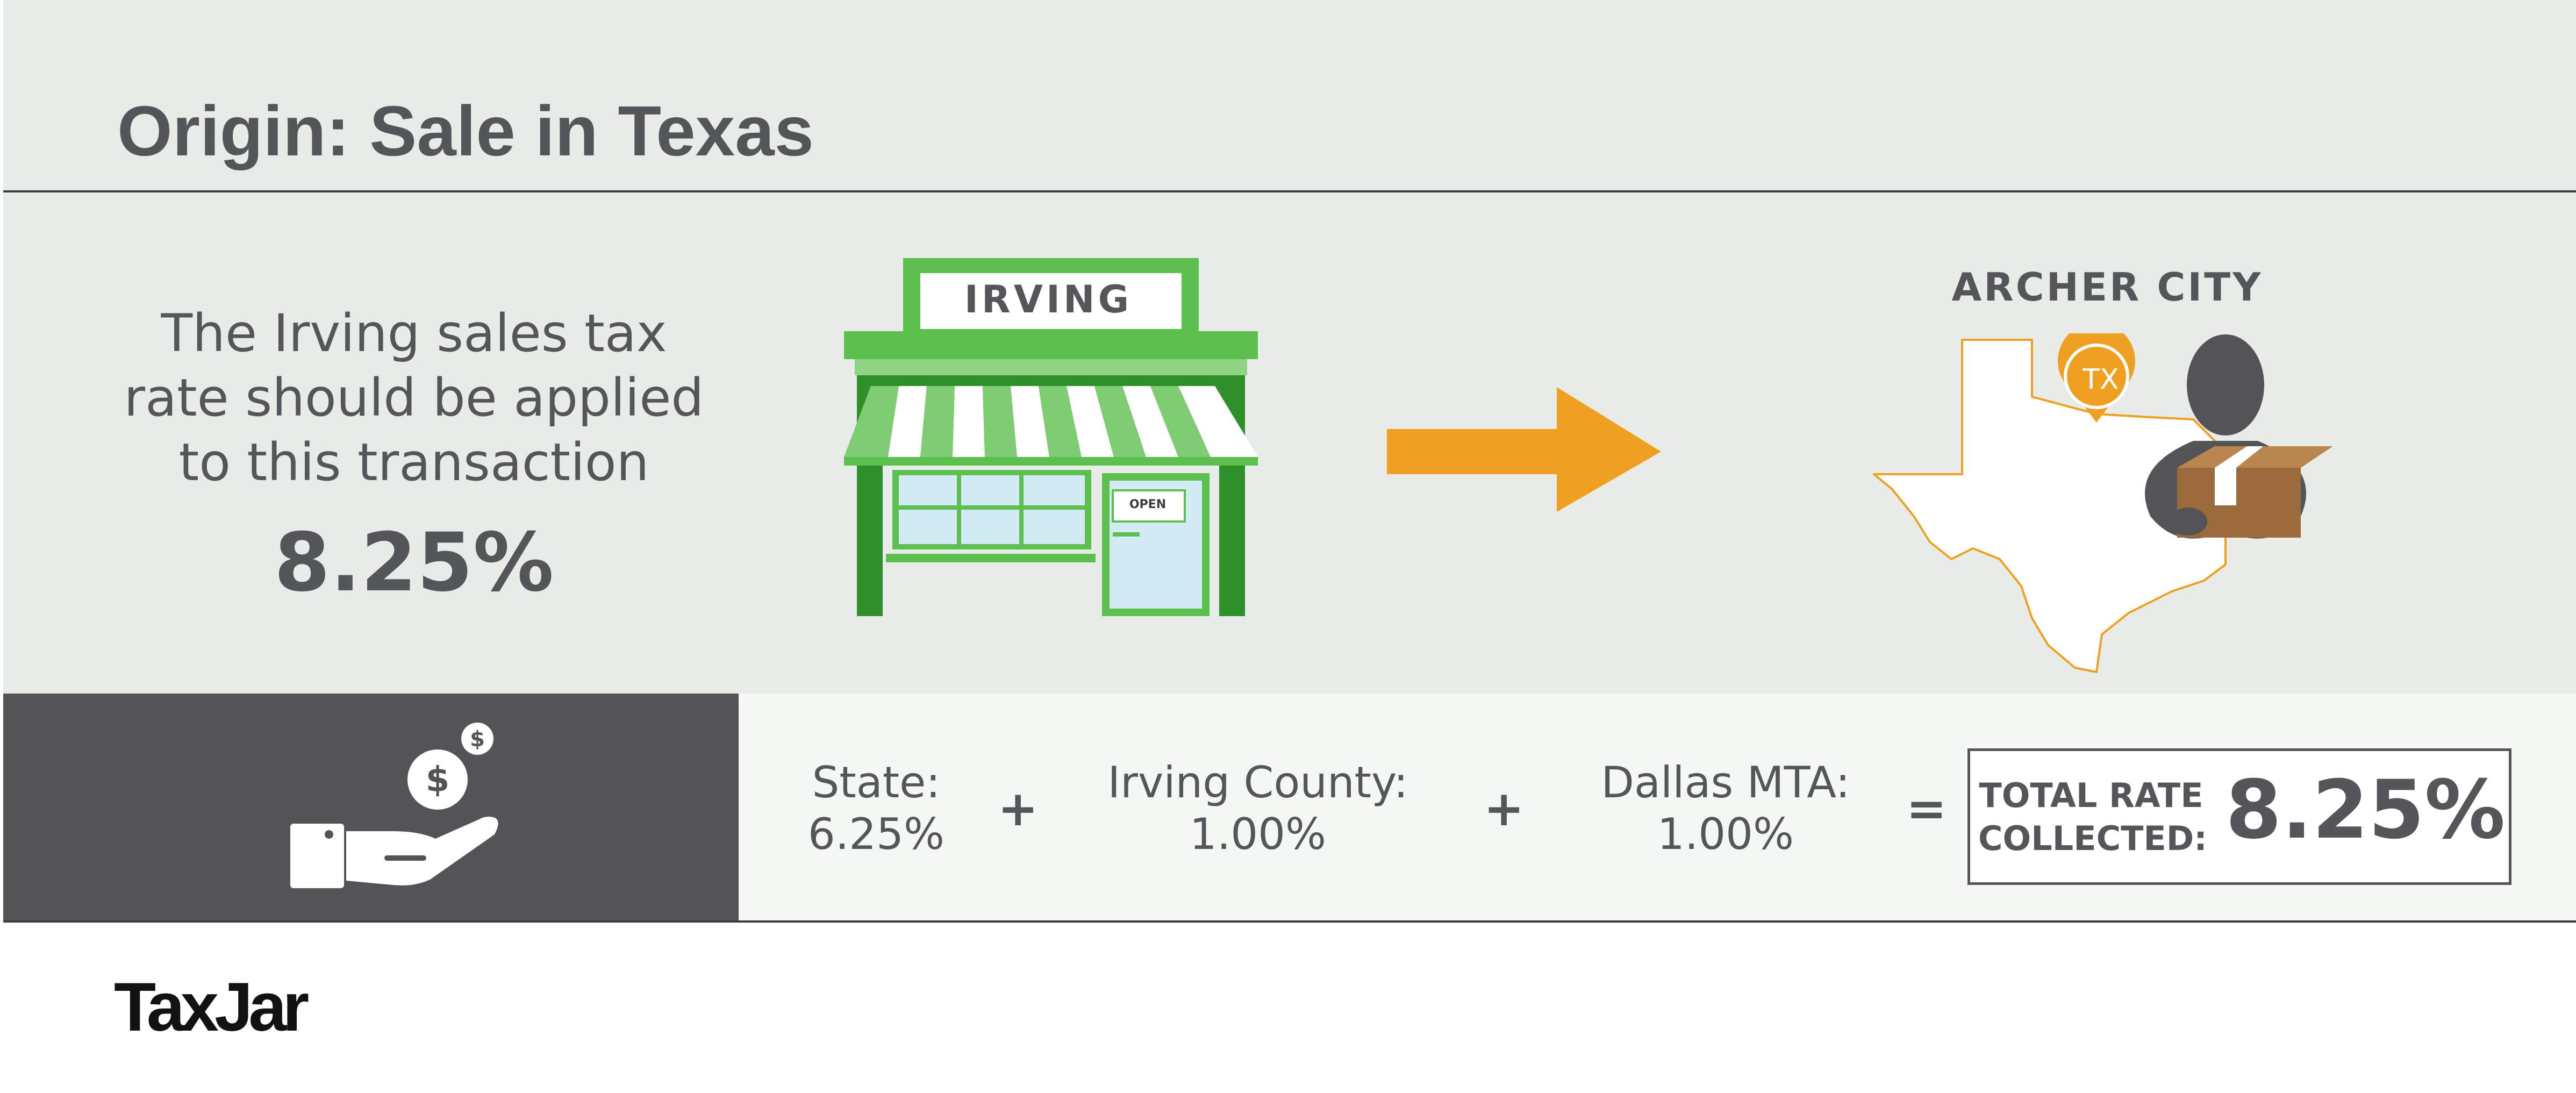  I want to click on applied-rate: 8.25%, so click(414, 563).